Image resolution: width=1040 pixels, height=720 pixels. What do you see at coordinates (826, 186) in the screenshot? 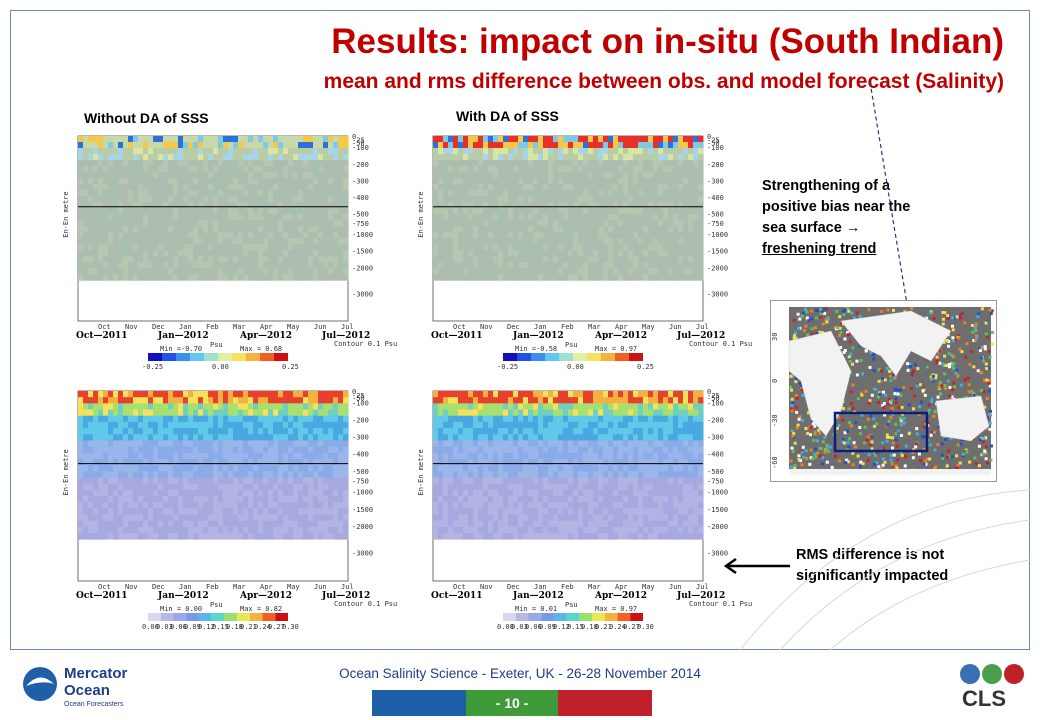
I see `note-bias-line1: Strengthening of a` at bounding box center [826, 186].